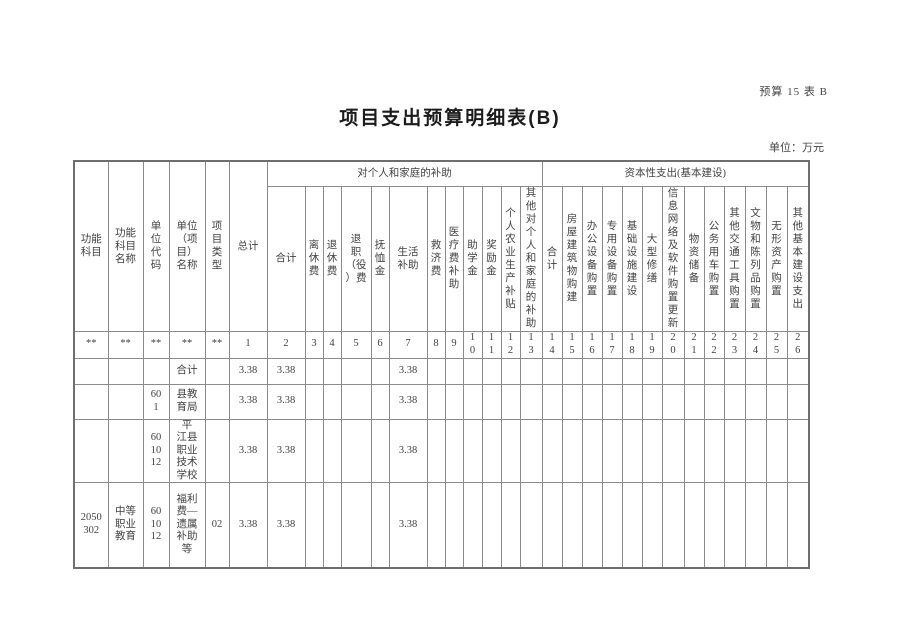 This screenshot has height=636, width=900. What do you see at coordinates (734, 344) in the screenshot?
I see `column-index-cell: 2 3` at bounding box center [734, 344].